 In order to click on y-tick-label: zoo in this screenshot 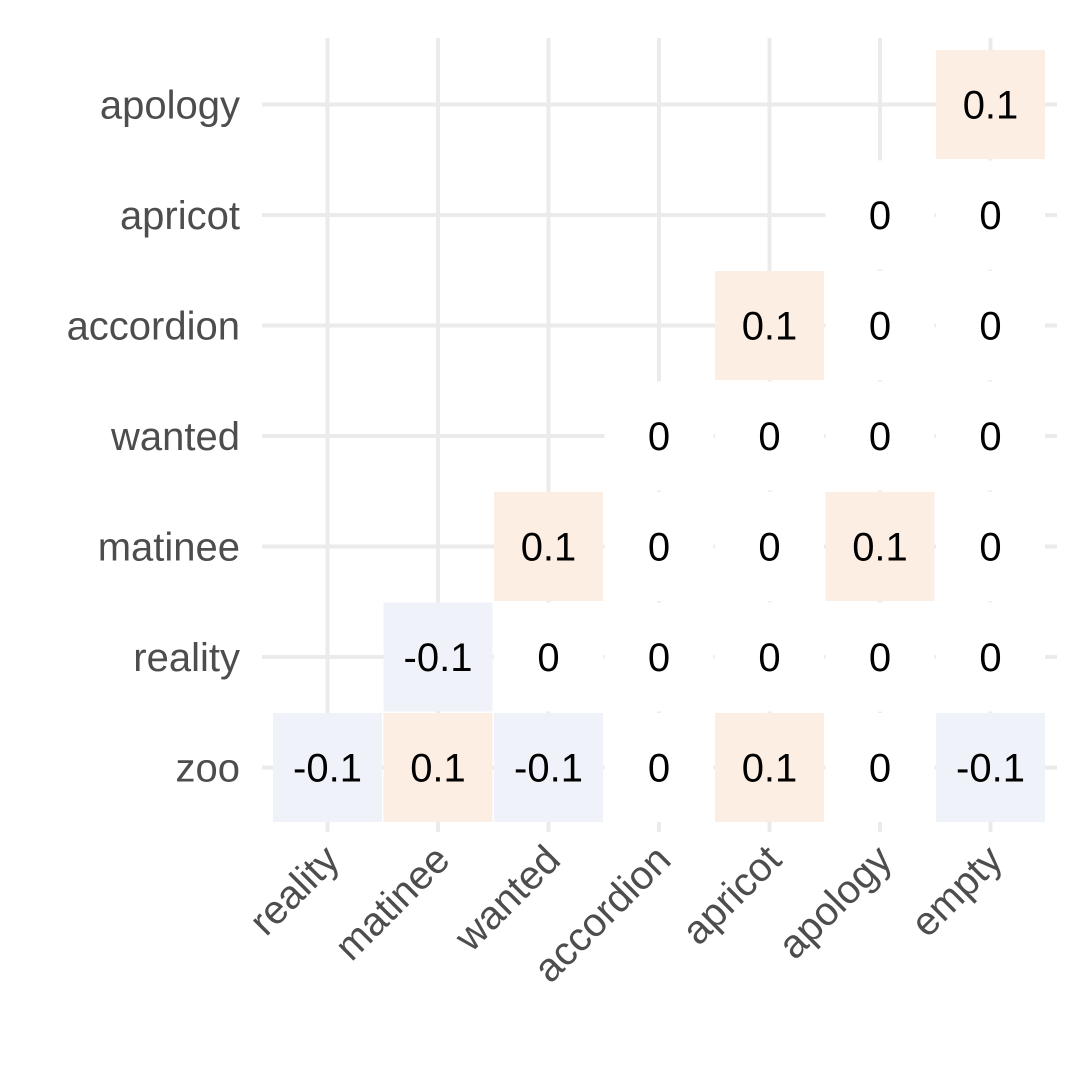, I will do `click(208, 769)`.